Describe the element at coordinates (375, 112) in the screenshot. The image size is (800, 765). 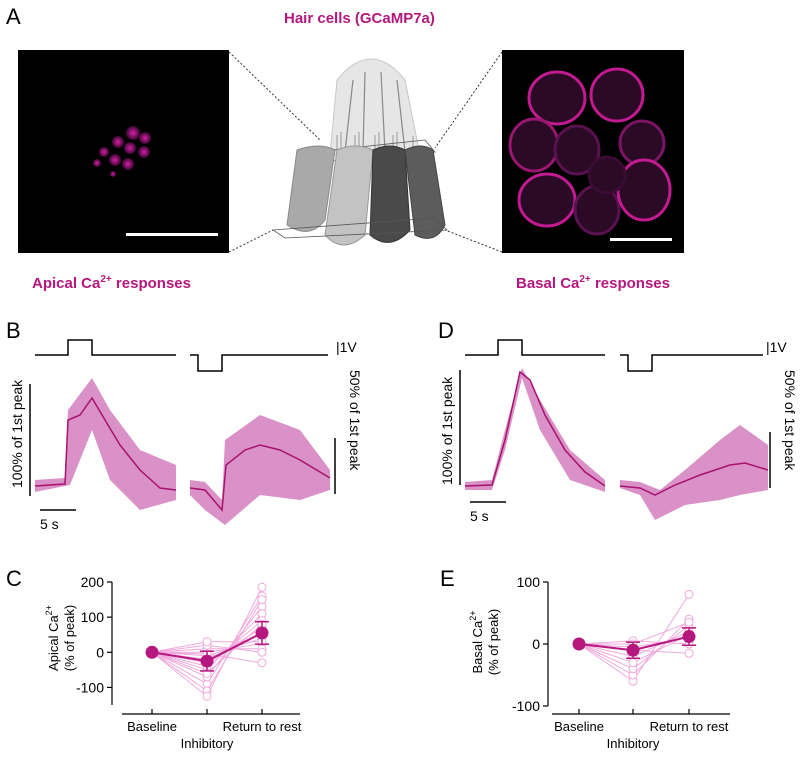
I see `kinocilia` at that location.